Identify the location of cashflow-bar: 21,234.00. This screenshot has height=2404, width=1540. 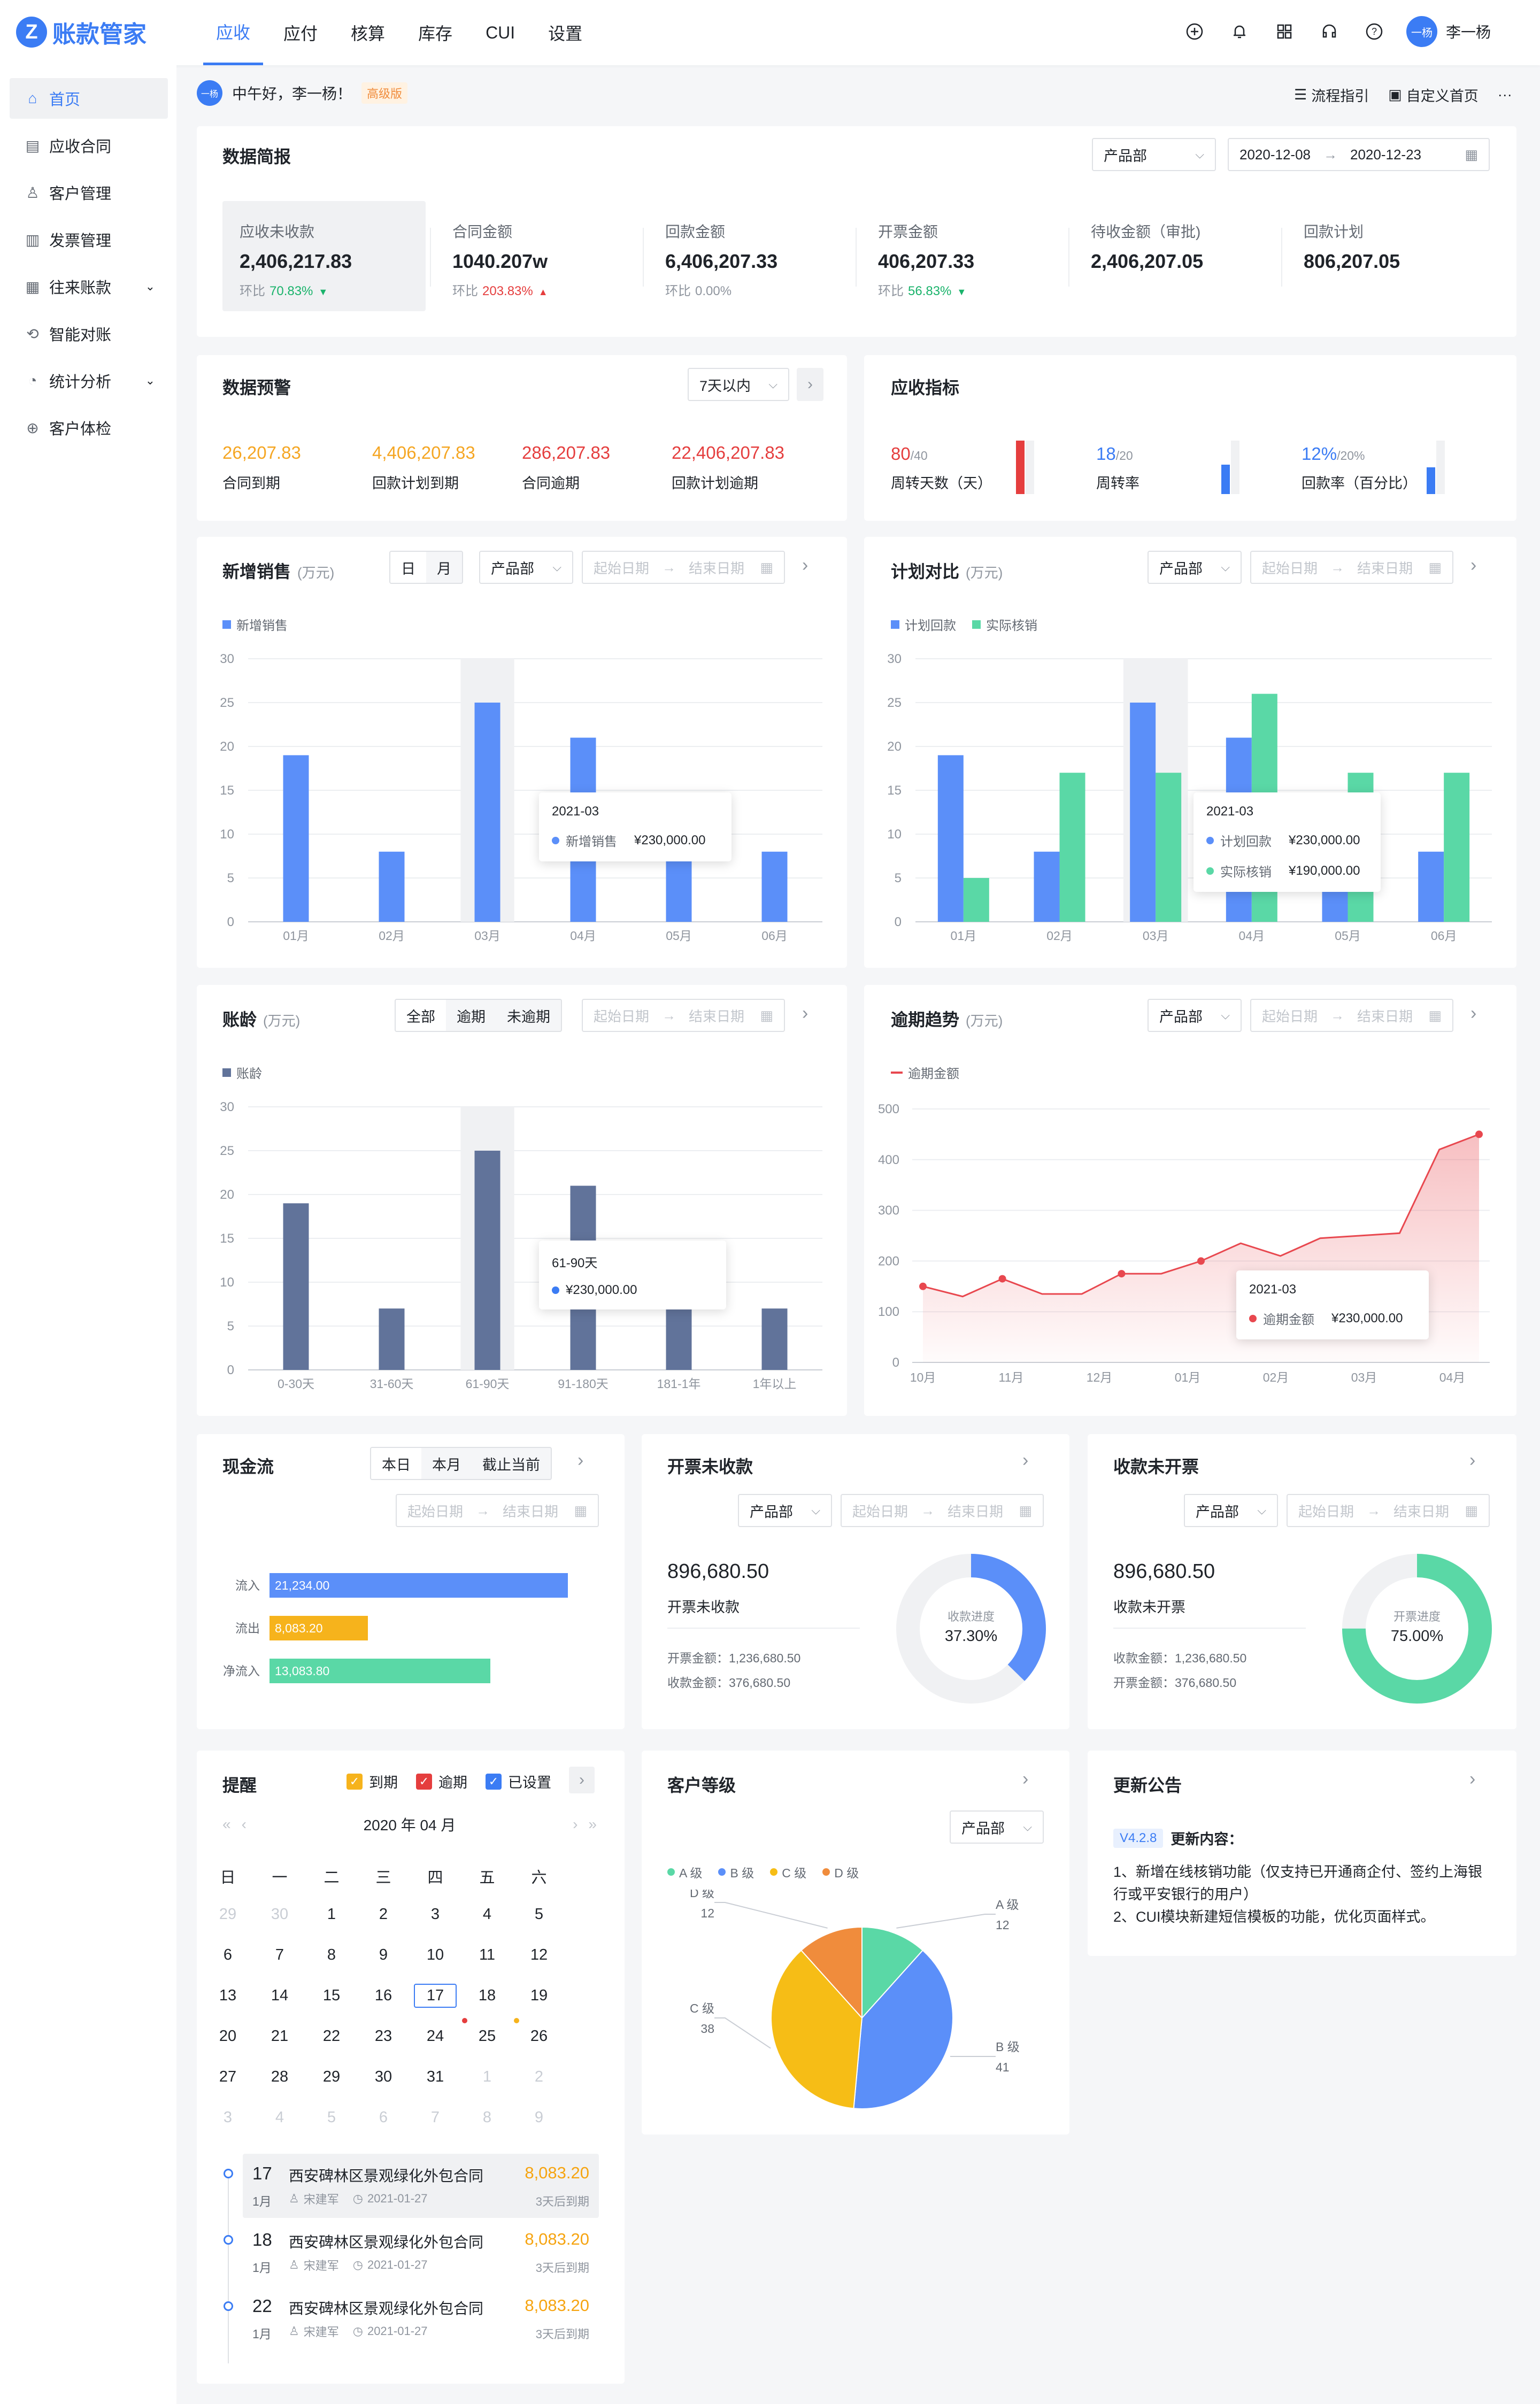
(419, 1585).